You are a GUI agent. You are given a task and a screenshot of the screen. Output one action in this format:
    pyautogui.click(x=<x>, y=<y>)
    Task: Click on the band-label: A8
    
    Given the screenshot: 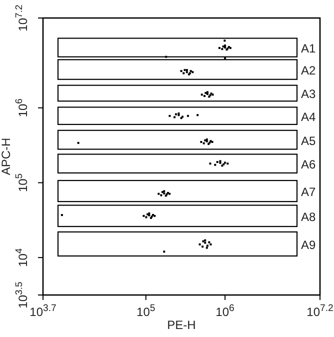 What is the action you would take?
    pyautogui.click(x=308, y=217)
    